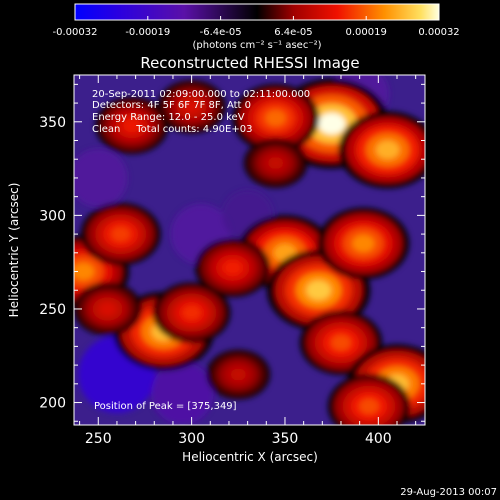  I want to click on x-tick-label: 400, so click(378, 439).